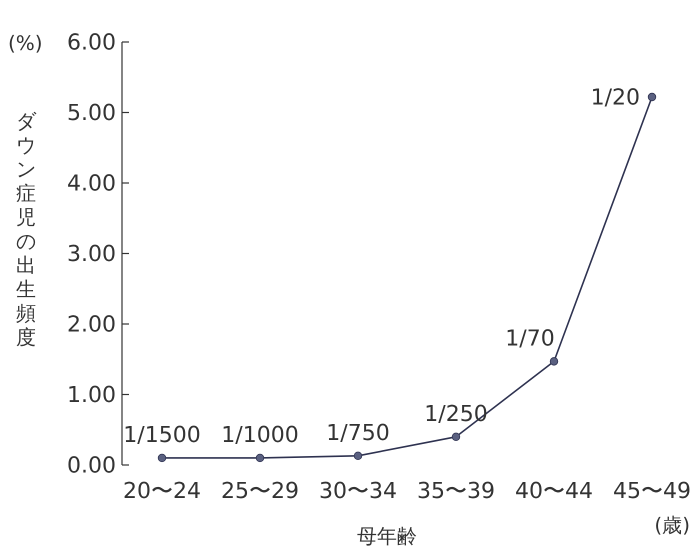 The height and width of the screenshot is (551, 696). What do you see at coordinates (91, 395) in the screenshot?
I see `y-tick-label: 1.00` at bounding box center [91, 395].